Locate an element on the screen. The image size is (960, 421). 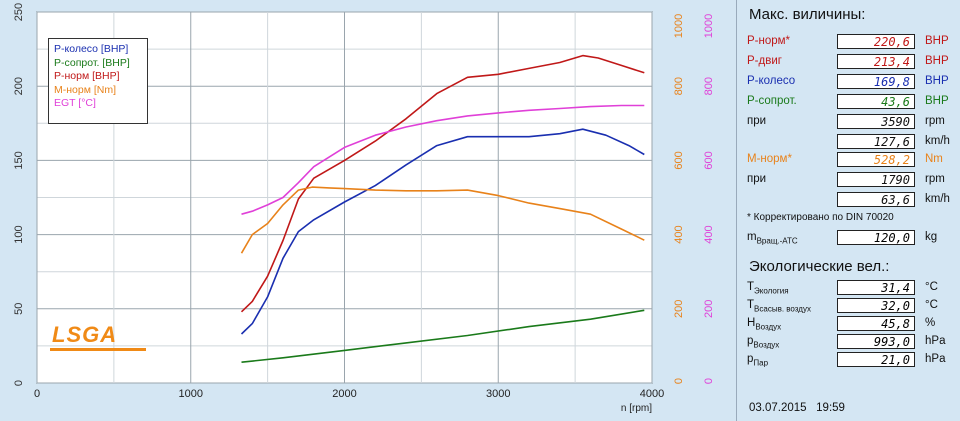
max-label: P-сопрот. is located at coordinates (772, 101).